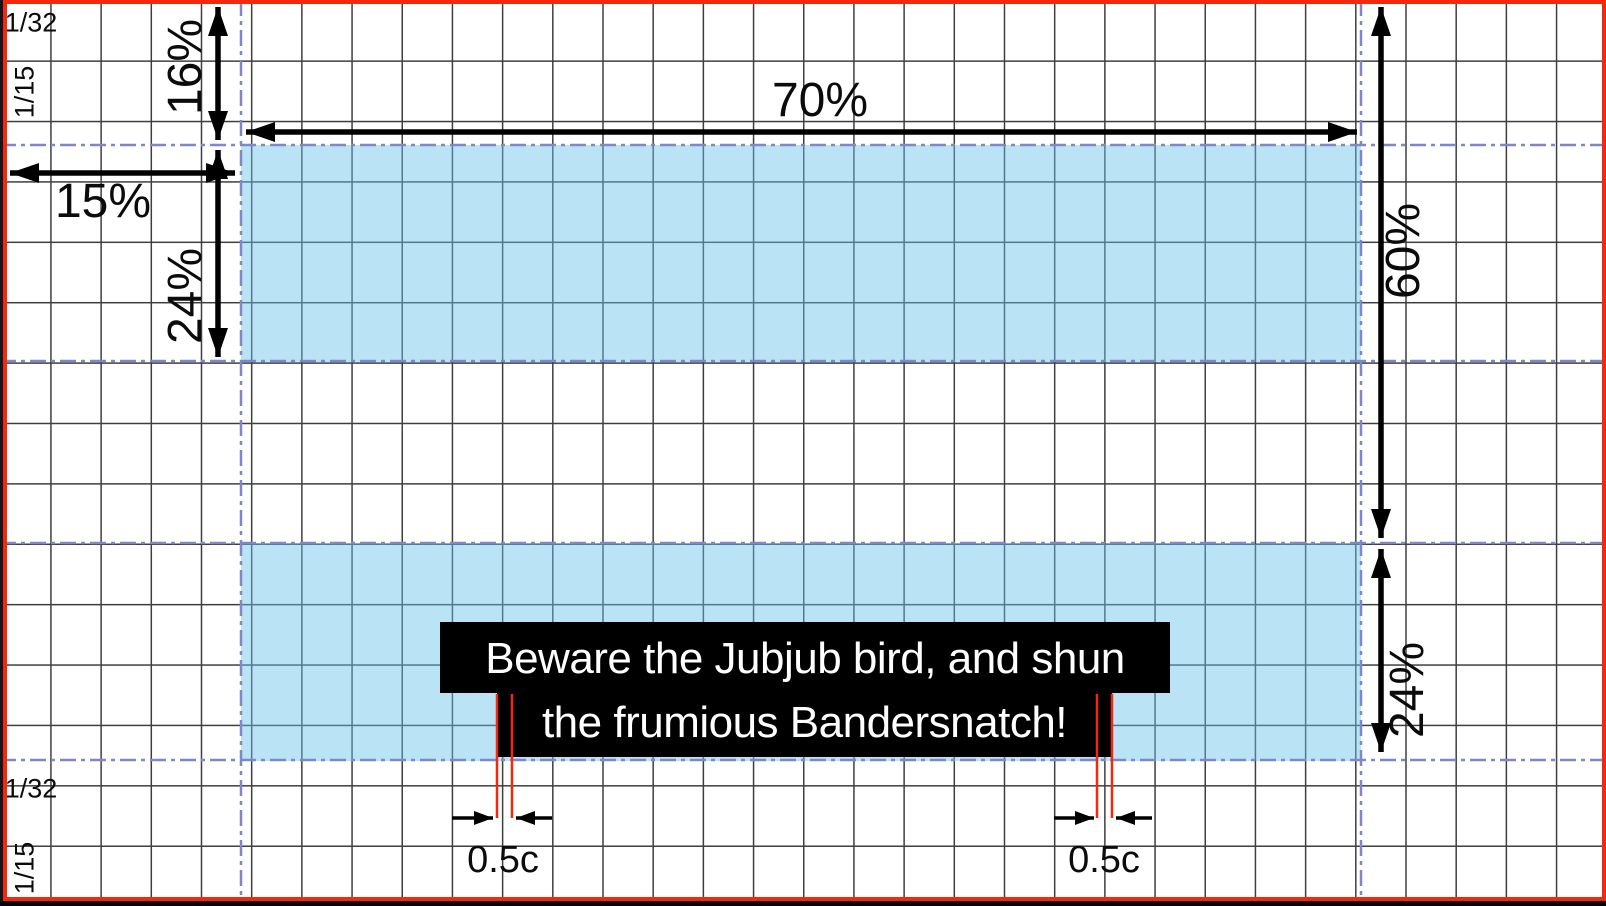  I want to click on frame-edge-left, so click(1, 453).